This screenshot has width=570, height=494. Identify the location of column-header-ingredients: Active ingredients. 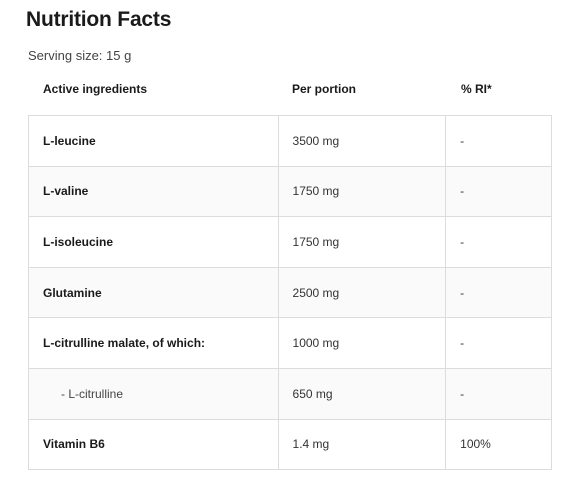
(95, 89).